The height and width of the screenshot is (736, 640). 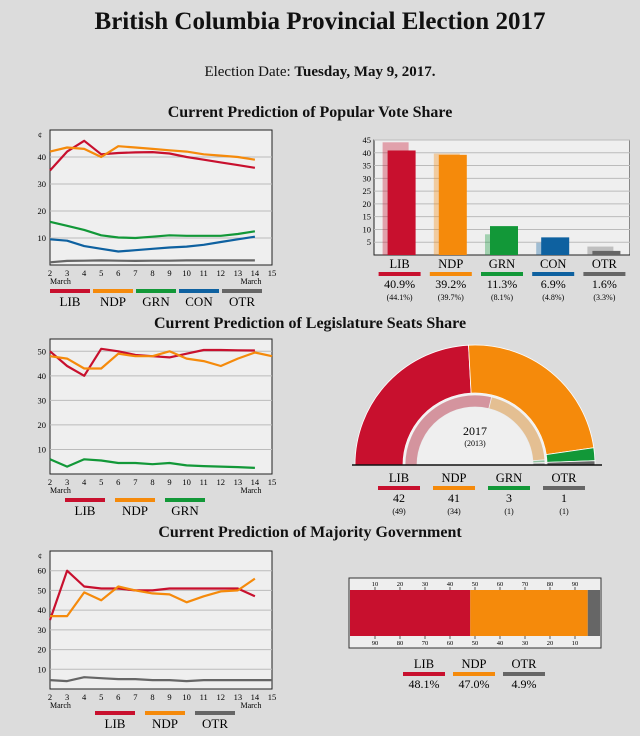 I want to click on bar-segment-ndp, so click(x=529, y=613).